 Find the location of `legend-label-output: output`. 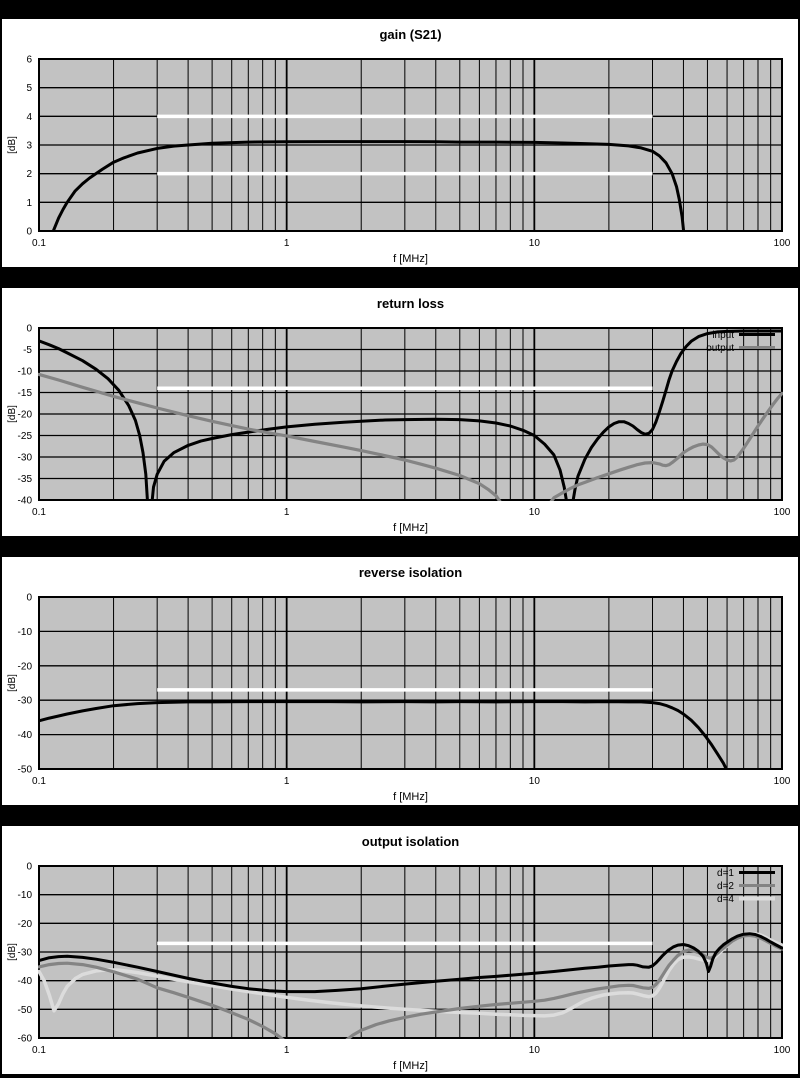

legend-label-output: output is located at coordinates (720, 348).